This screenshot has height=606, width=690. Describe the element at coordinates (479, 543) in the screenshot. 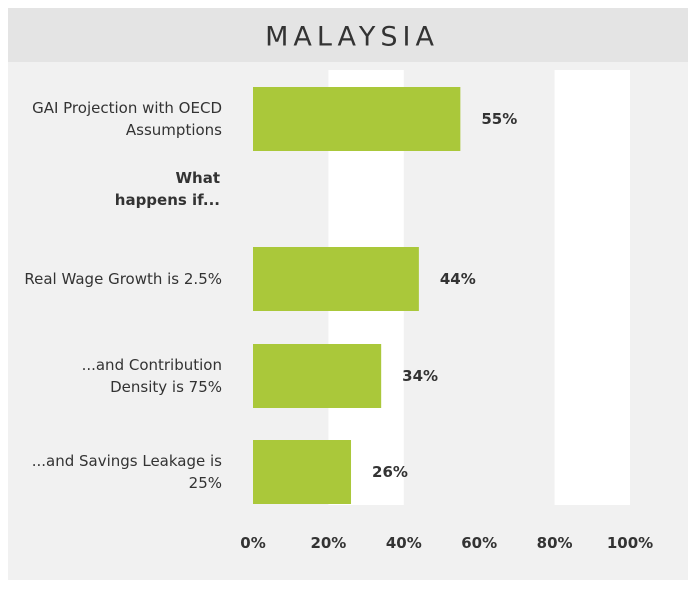

I see `x-tick-label: 60%` at that location.